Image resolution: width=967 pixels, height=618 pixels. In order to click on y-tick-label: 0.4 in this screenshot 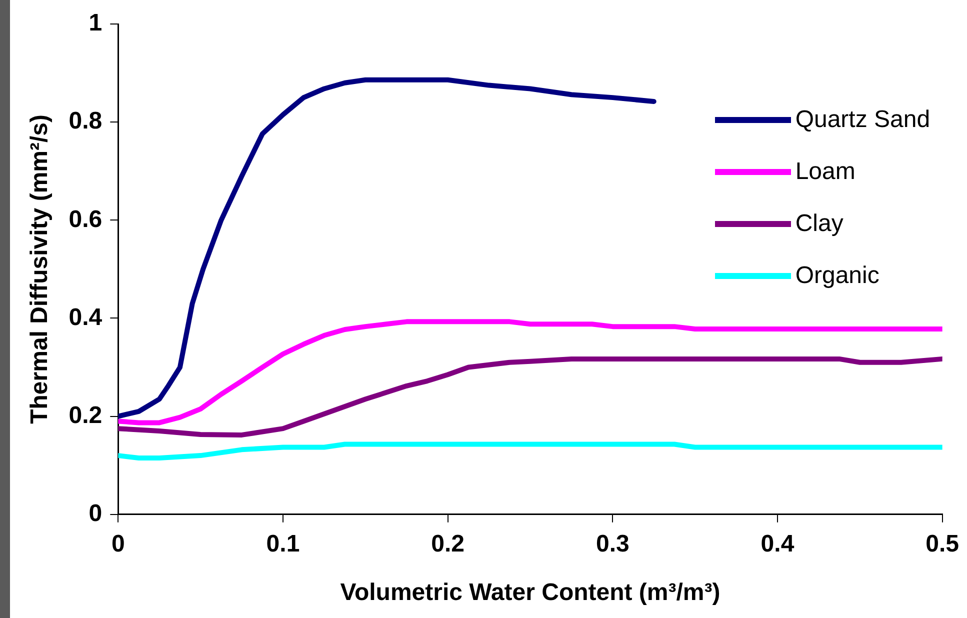, I will do `click(85, 317)`.